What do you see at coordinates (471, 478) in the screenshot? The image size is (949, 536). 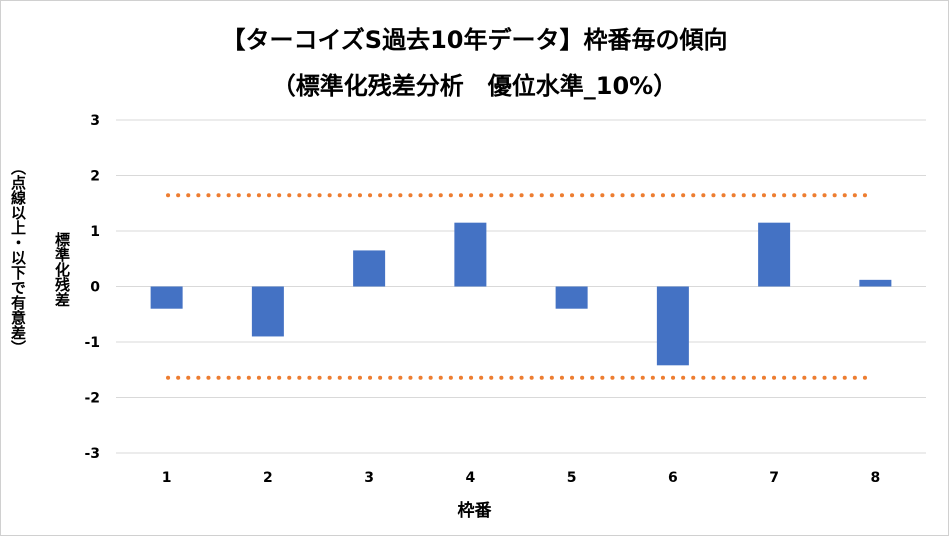 I see `x-tick-label: 4` at bounding box center [471, 478].